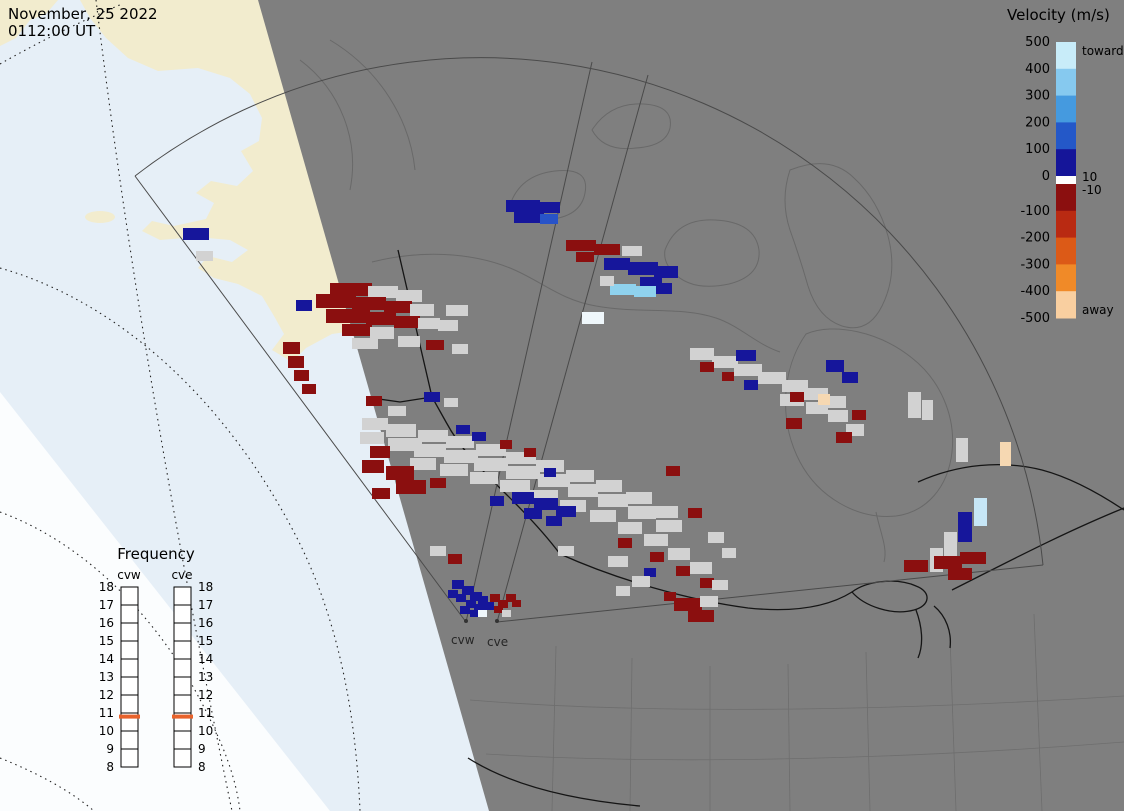 The width and height of the screenshot is (1124, 811). I want to click on frequency-scale-label: 15, so click(106, 641).